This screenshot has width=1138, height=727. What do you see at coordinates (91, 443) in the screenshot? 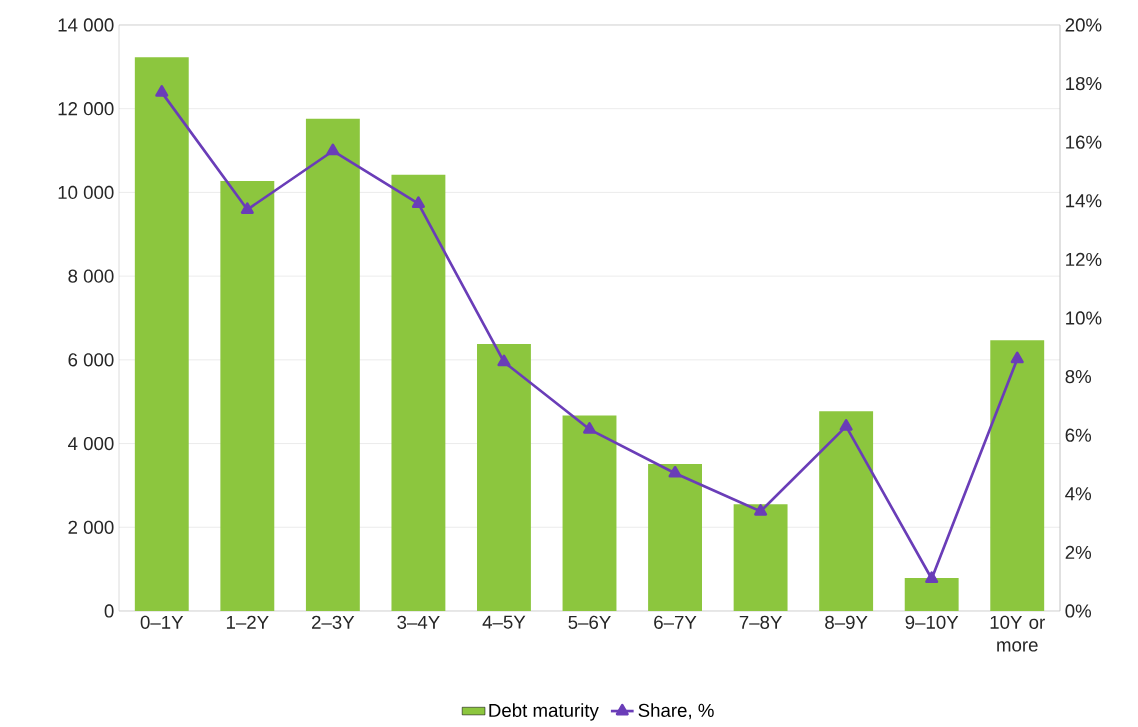
I see `y-tick-label: 4 000` at bounding box center [91, 443].